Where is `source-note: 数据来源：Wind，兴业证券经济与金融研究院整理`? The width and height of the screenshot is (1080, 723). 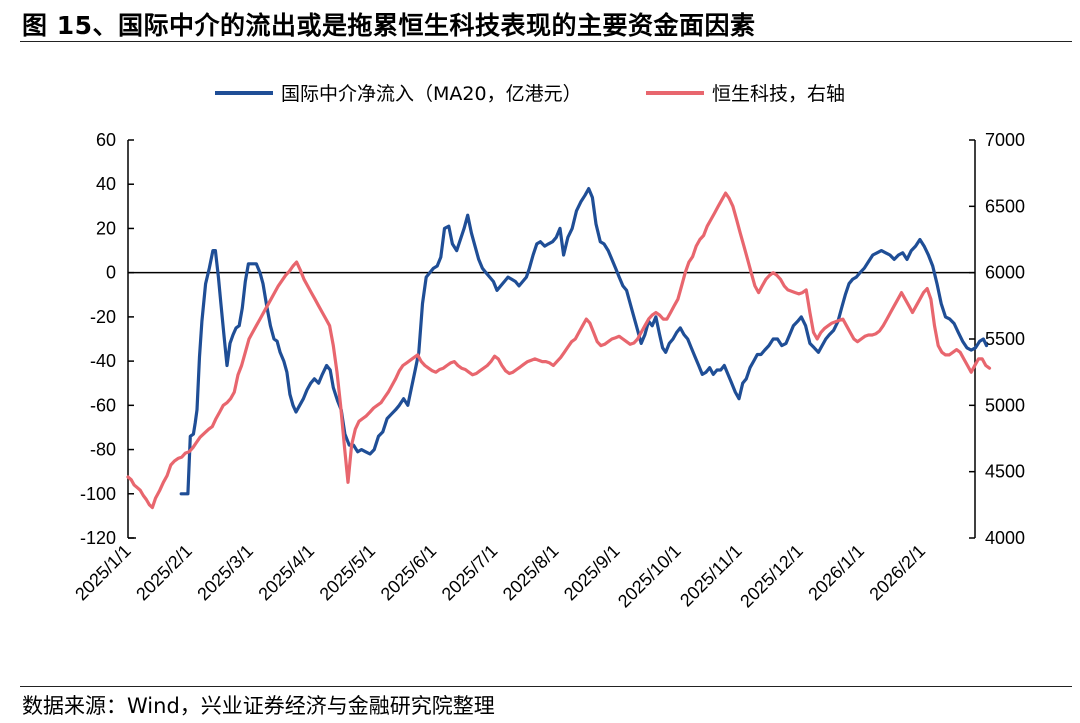
source-note: 数据来源：Wind，兴业证券经济与金融研究院整理 is located at coordinates (258, 706).